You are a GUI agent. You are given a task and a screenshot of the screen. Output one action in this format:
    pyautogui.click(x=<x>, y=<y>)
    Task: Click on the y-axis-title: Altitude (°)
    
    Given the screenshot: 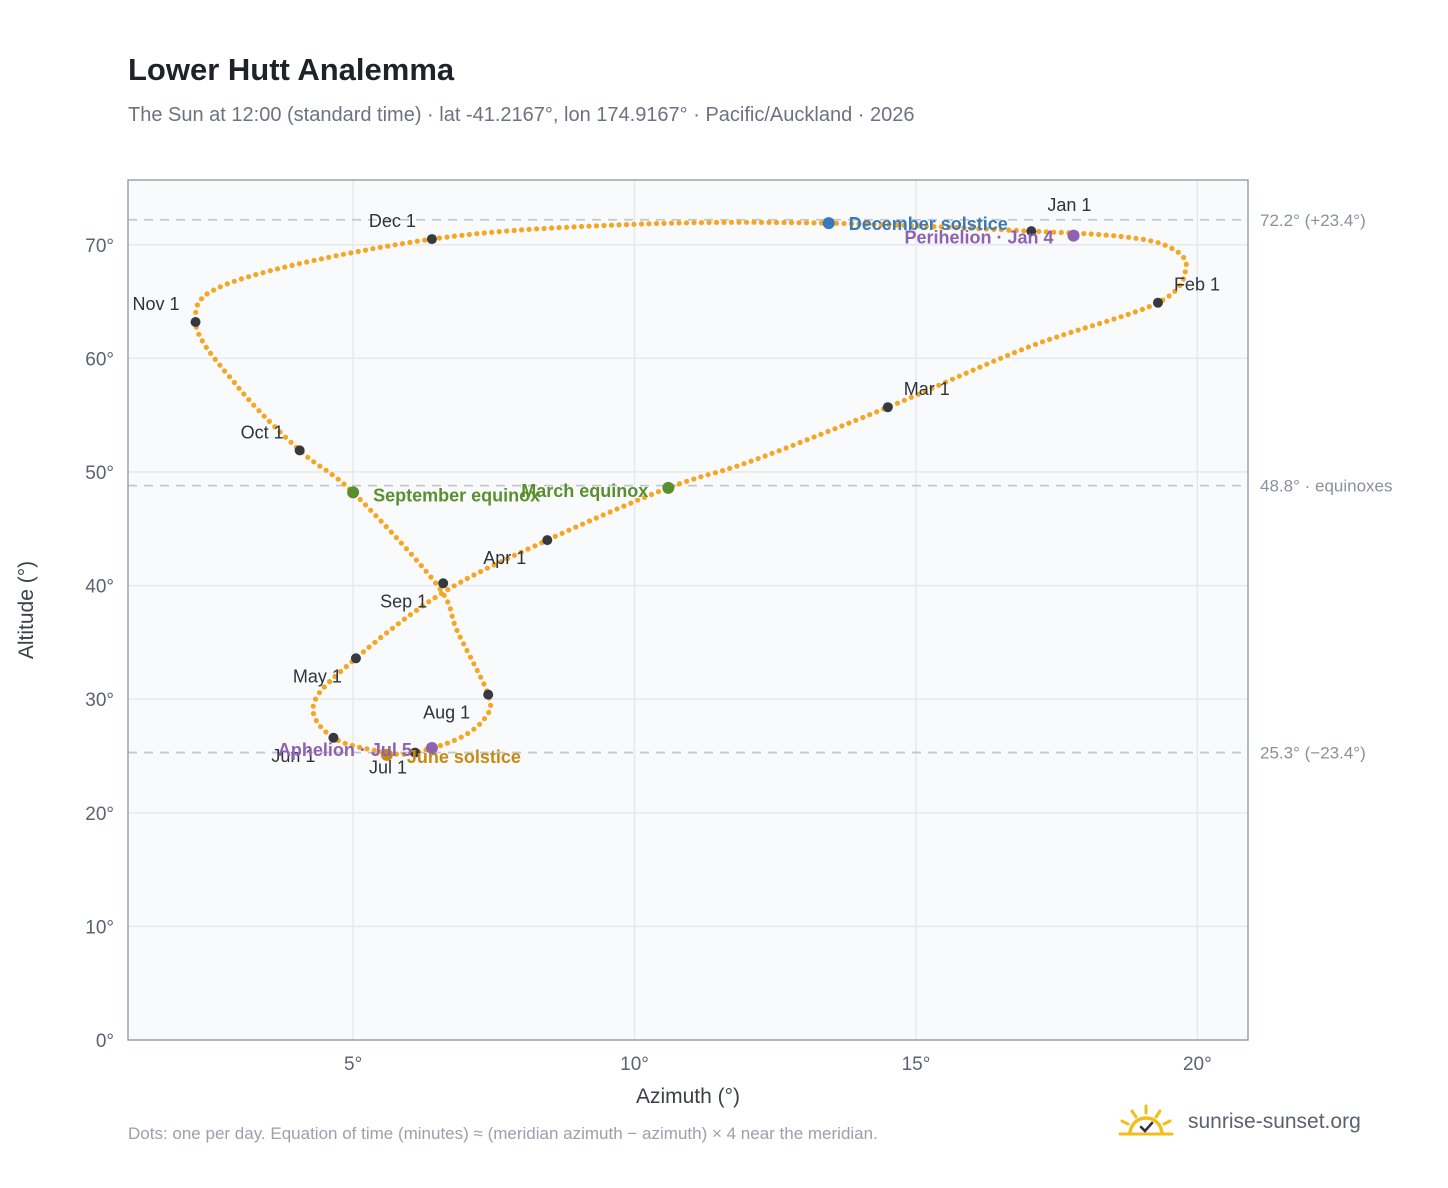 What is the action you would take?
    pyautogui.click(x=26, y=610)
    